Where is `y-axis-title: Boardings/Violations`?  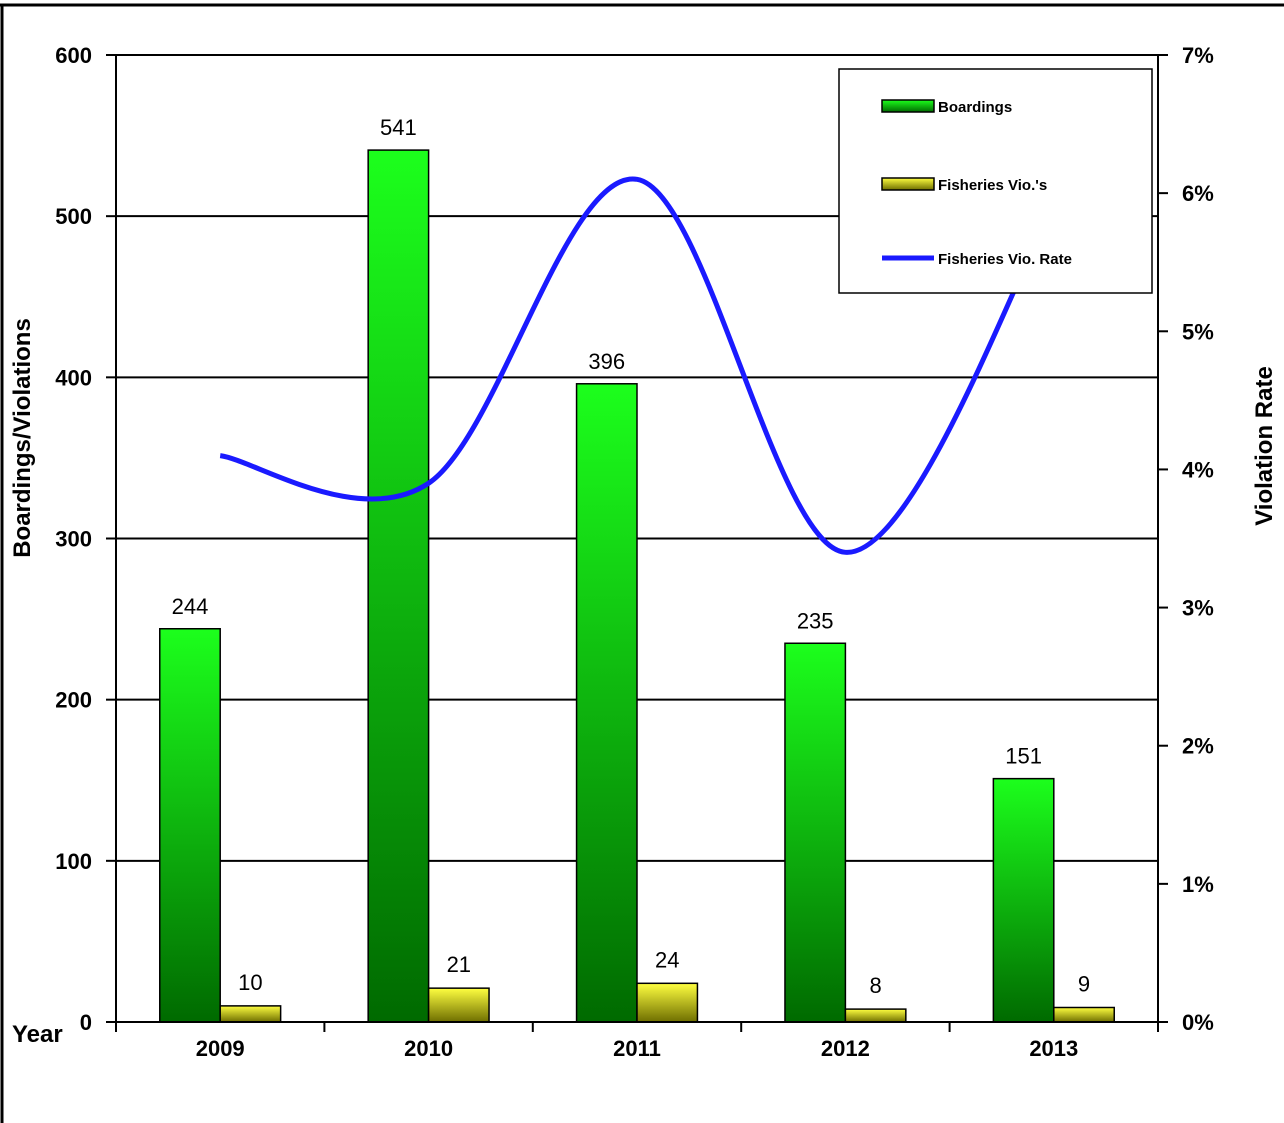
y-axis-title: Boardings/Violations is located at coordinates (22, 438).